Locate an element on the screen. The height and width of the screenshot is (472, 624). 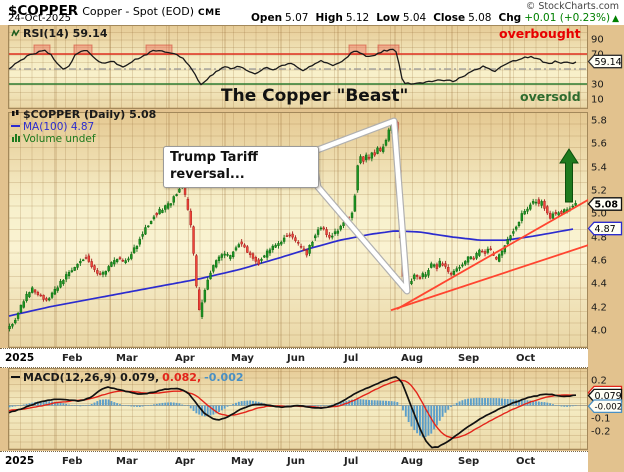
macd-legend-hist: -0.002 is located at coordinates (224, 377).